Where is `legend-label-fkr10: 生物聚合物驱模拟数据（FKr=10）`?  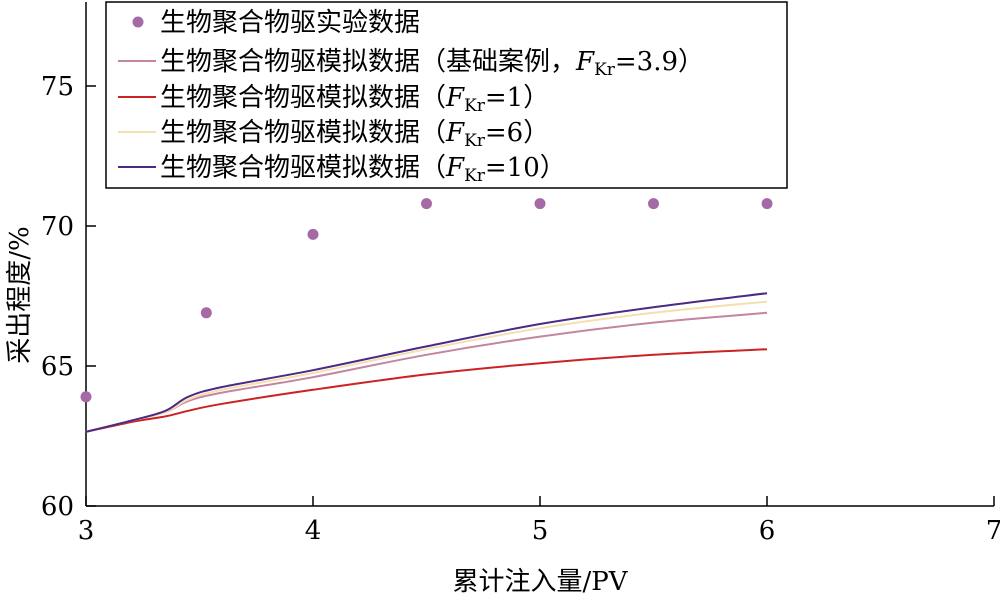 legend-label-fkr10: 生物聚合物驱模拟数据（FKr=10） is located at coordinates (363, 169).